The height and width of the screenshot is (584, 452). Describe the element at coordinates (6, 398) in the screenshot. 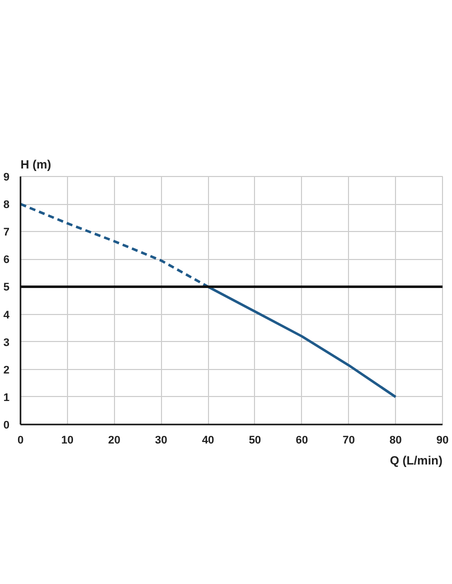

I see `y-tick-label: 1` at that location.